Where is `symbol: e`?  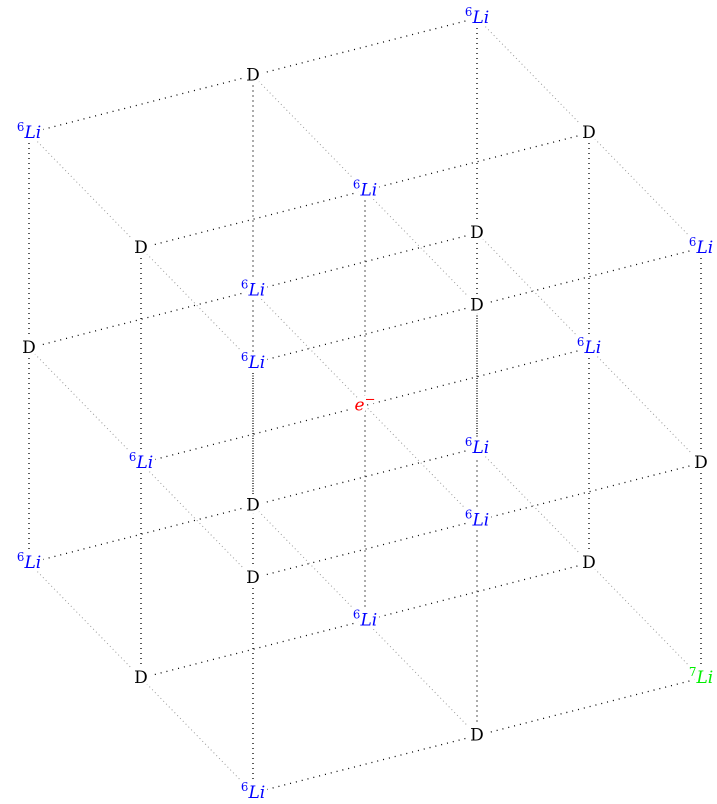
symbol: e is located at coordinates (360, 405).